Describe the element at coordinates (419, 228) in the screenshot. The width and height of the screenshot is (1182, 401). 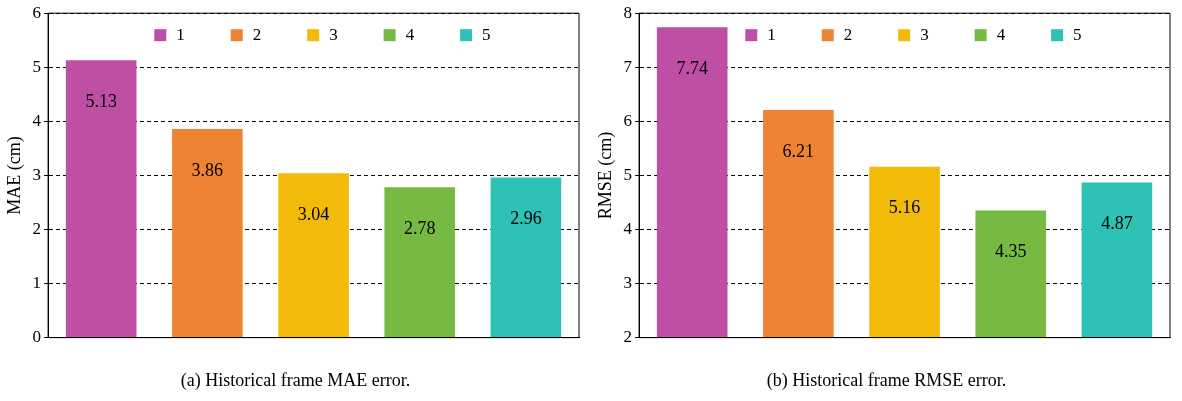
I see `data-label: 2.78` at that location.